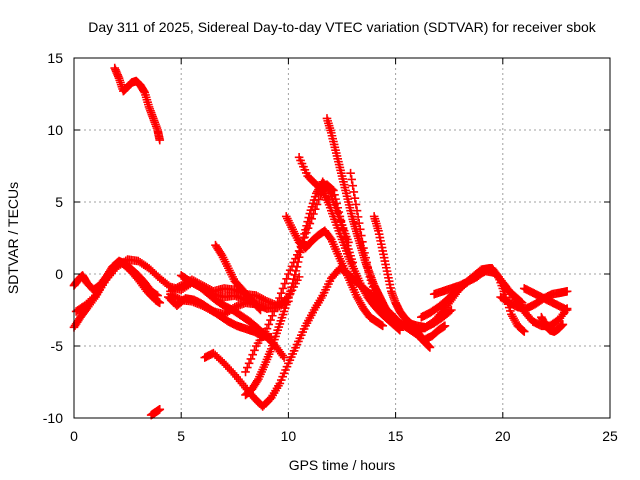  What do you see at coordinates (13, 238) in the screenshot?
I see `y-axis-label: SDTVAR / TECUs` at bounding box center [13, 238].